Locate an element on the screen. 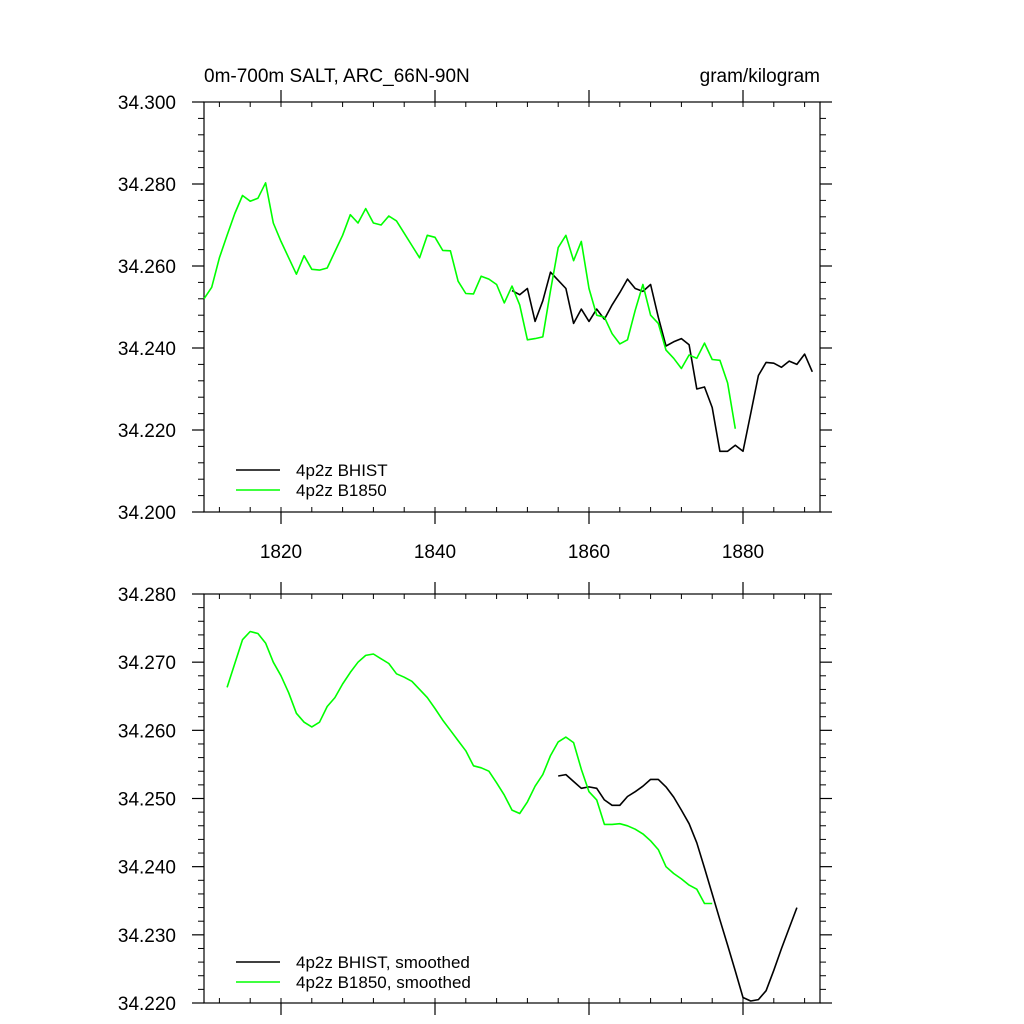 Image resolution: width=1024 pixels, height=1024 pixels. top-y-tick-label: 34.280 is located at coordinates (147, 185).